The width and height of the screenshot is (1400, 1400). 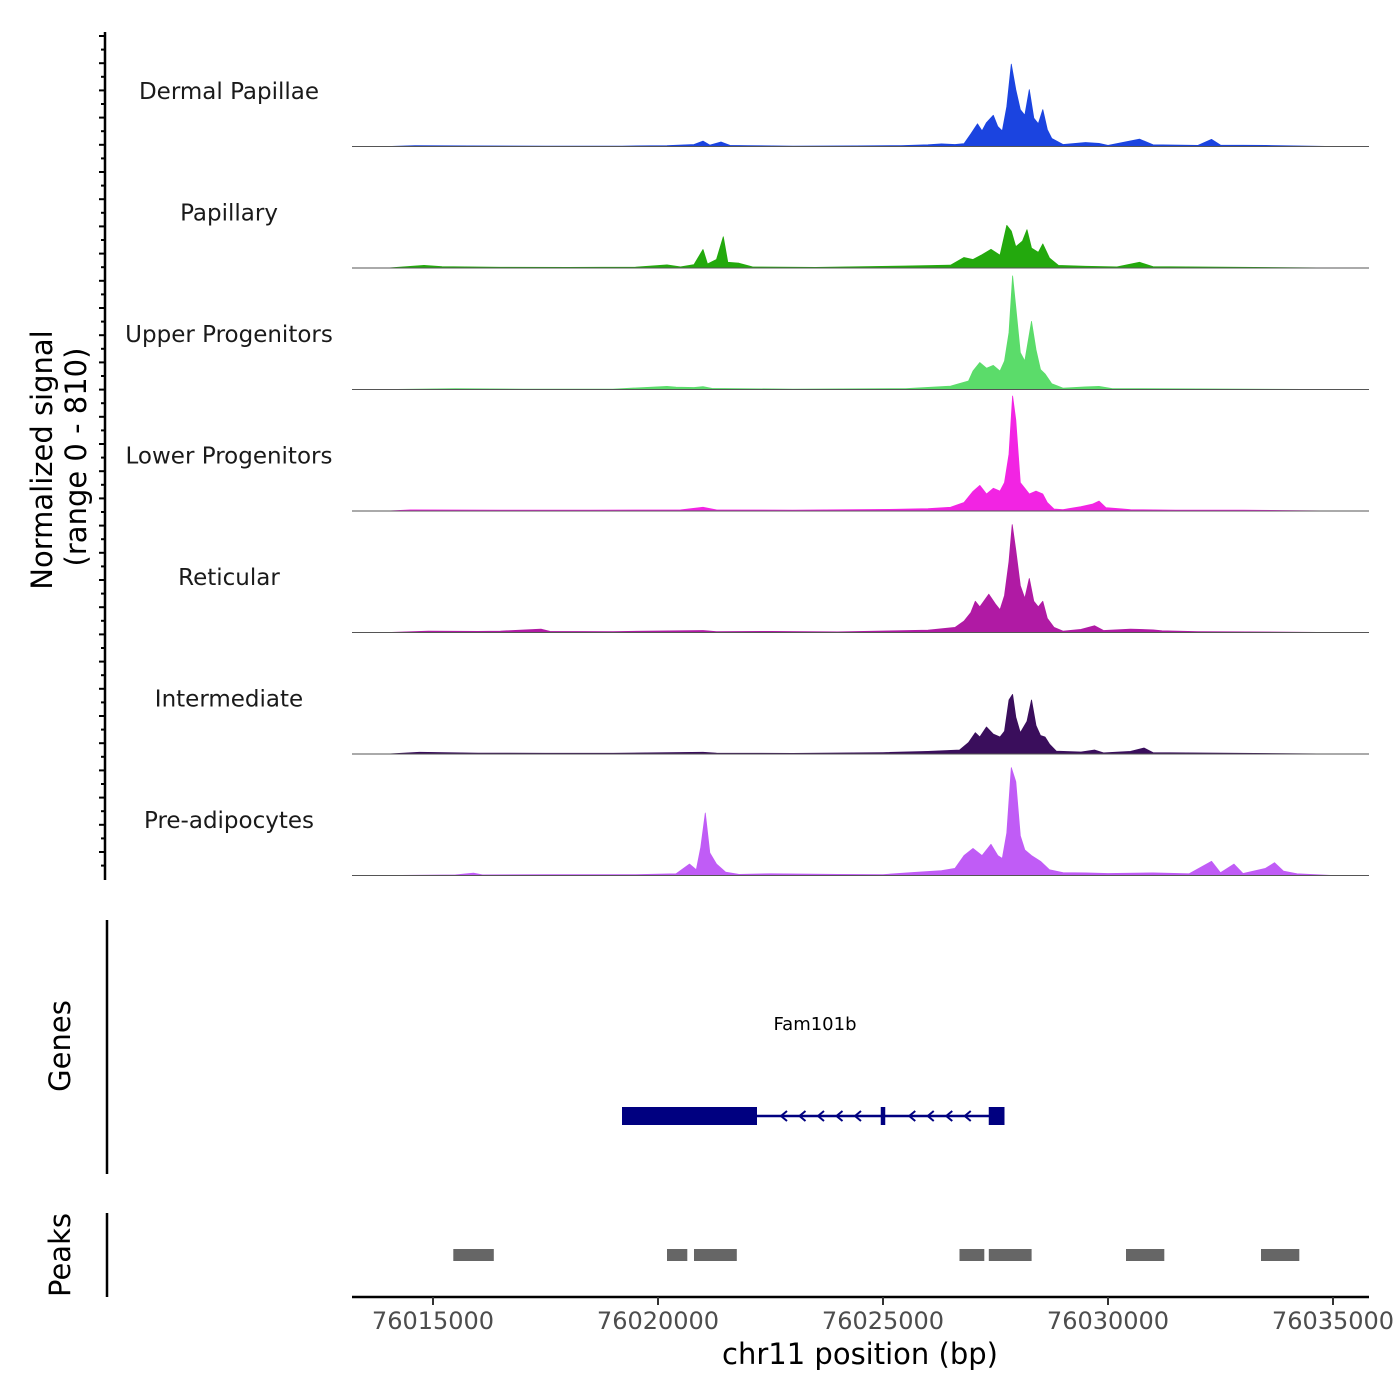 I want to click on gene-model: Fam101b, so click(x=813, y=1069).